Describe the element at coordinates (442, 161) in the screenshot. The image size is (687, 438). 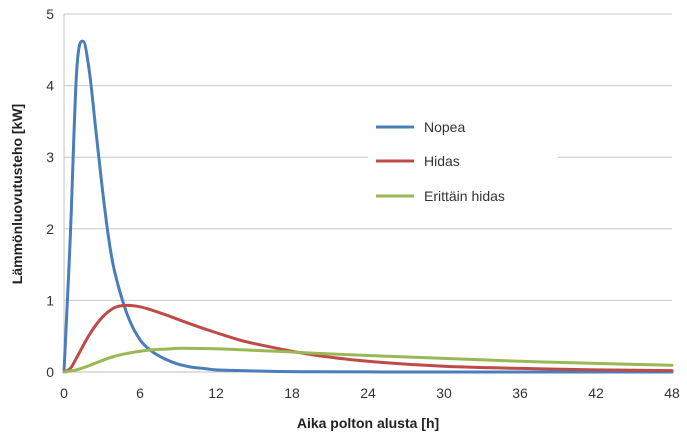
I see `legend-label-hidas: Hidas` at that location.